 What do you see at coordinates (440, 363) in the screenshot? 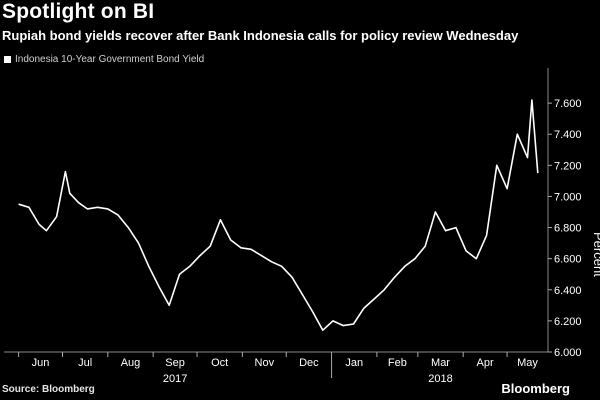
I see `x-tick-label: Mar` at bounding box center [440, 363].